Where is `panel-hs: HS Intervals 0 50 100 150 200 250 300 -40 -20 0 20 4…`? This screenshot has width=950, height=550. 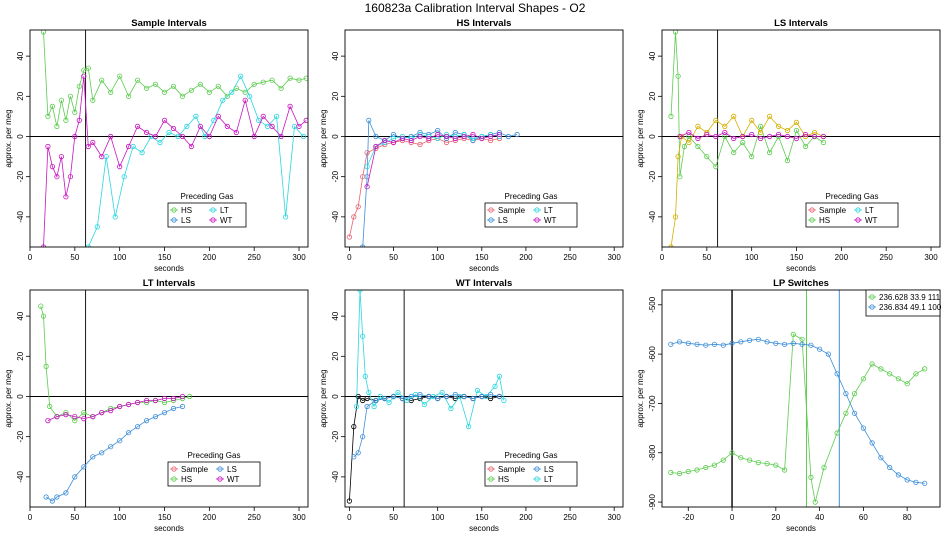 panel-hs: HS Intervals 0 50 100 150 200 250 300 -40 -20 0 20 4… is located at coordinates (471, 145).